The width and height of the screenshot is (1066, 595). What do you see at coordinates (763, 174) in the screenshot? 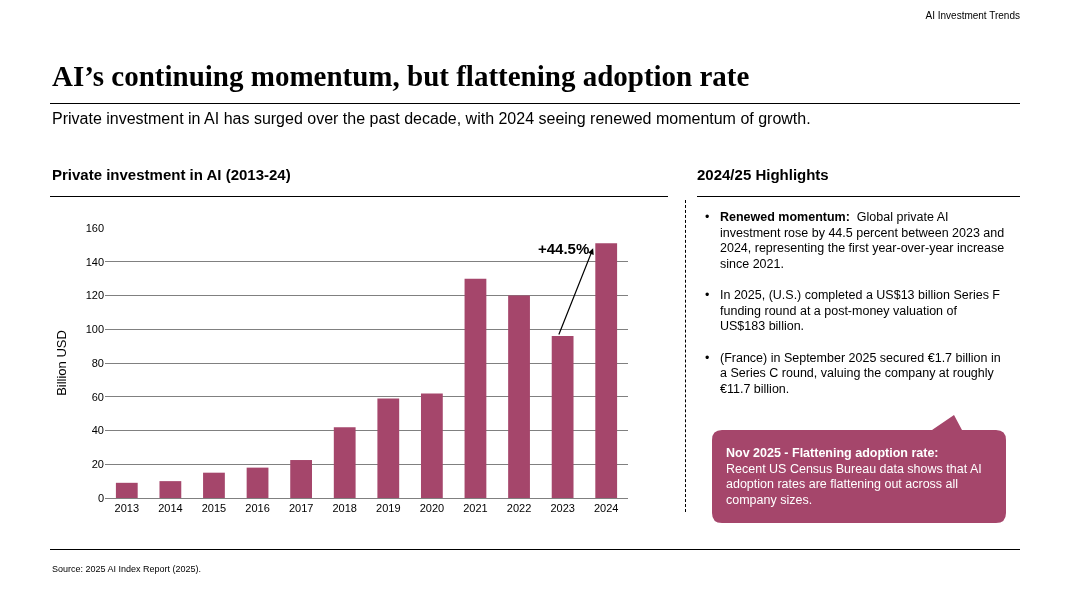
I see `text: 2024/25 Highlights` at bounding box center [763, 174].